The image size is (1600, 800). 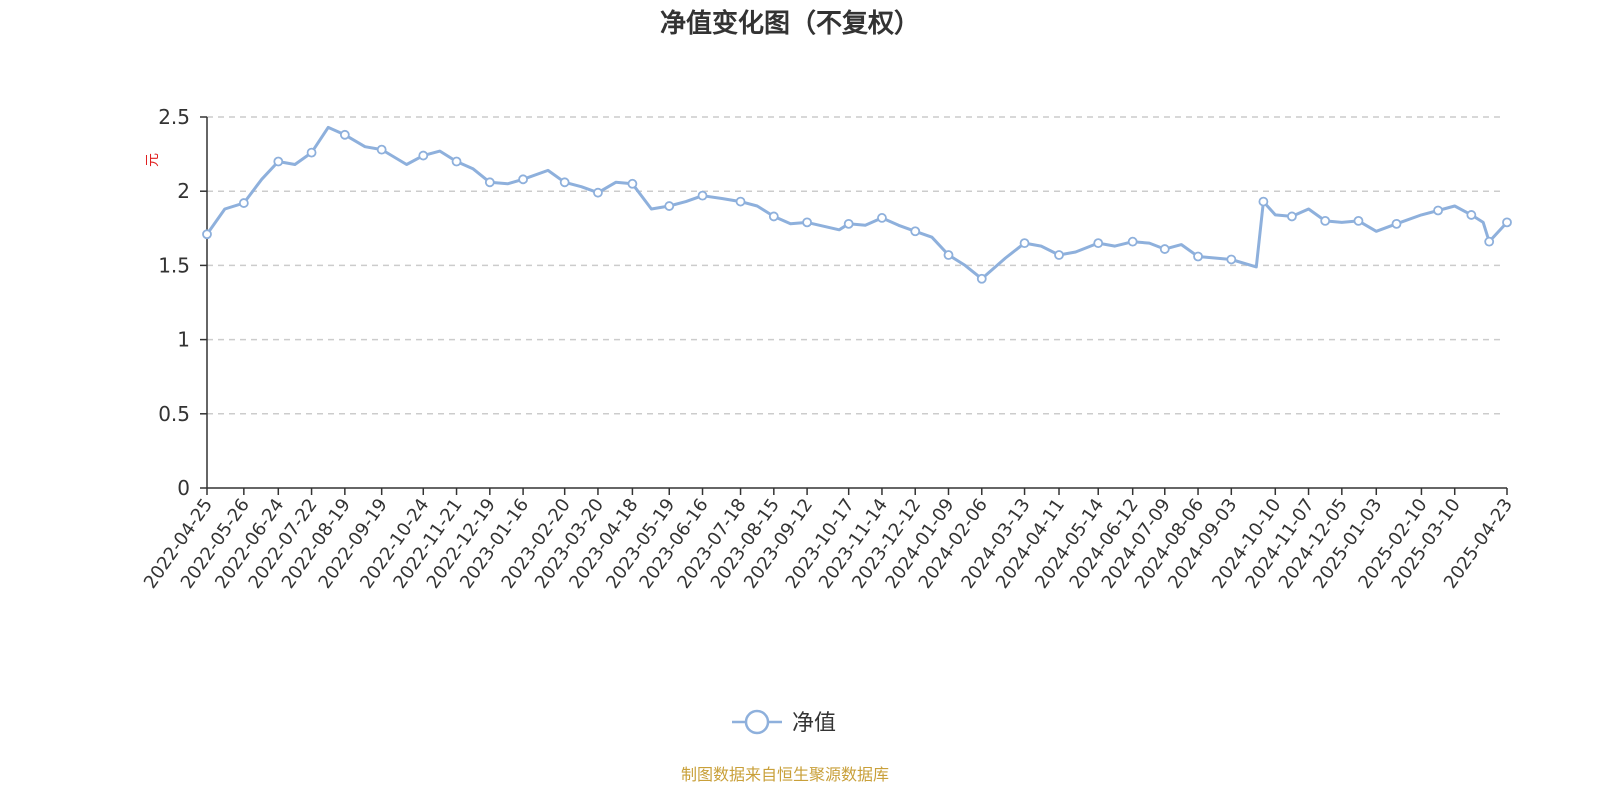 What do you see at coordinates (174, 117) in the screenshot?
I see `y-tick-label: 2.5` at bounding box center [174, 117].